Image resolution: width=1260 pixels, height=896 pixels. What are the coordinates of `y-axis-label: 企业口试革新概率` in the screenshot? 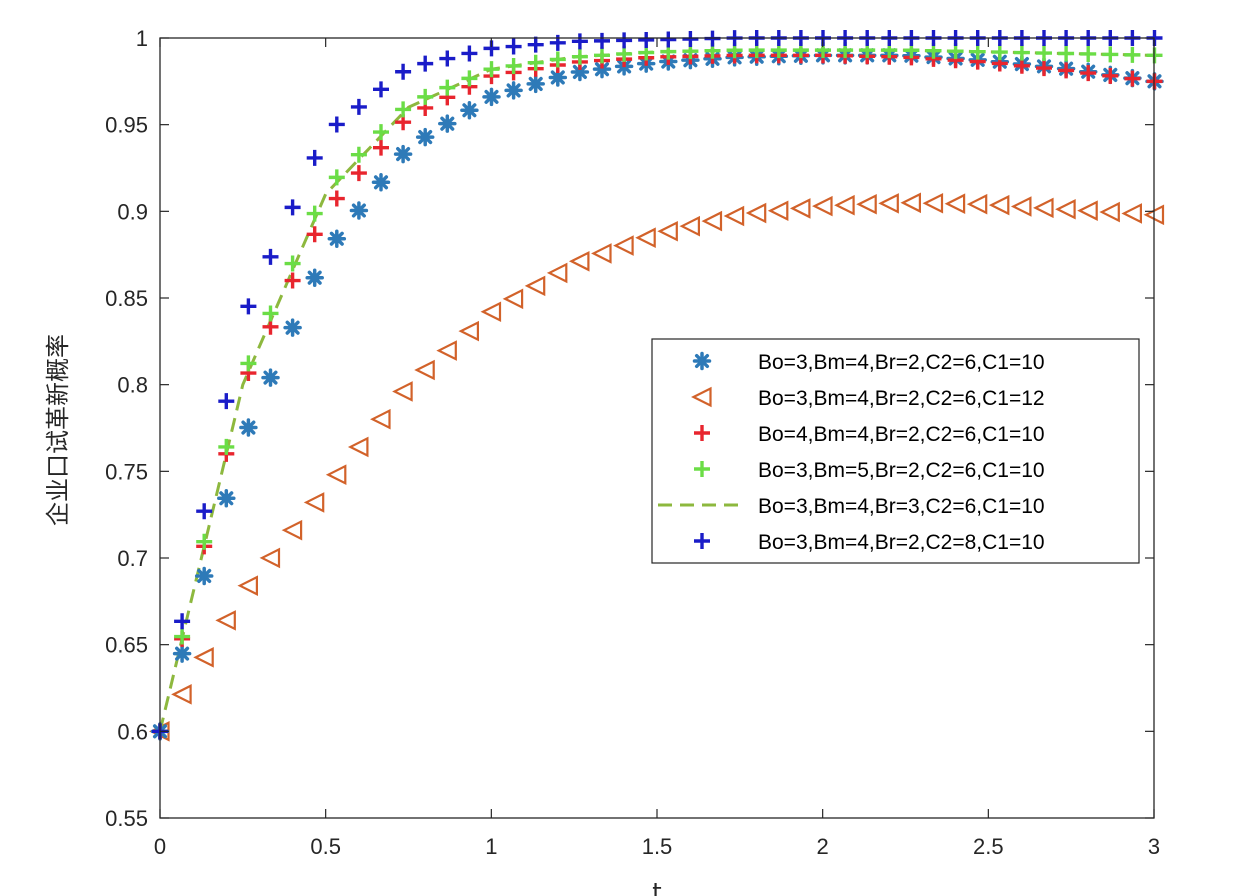 It's located at (58, 430).